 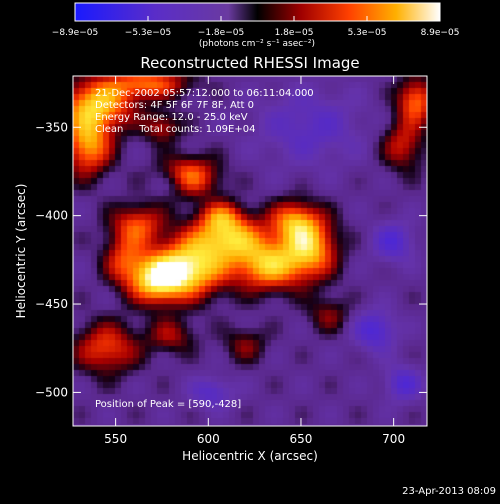 What do you see at coordinates (204, 93) in the screenshot?
I see `annotation-time-range: 21-Dec-2002 05:57:12.000 to 06:11:04.000` at bounding box center [204, 93].